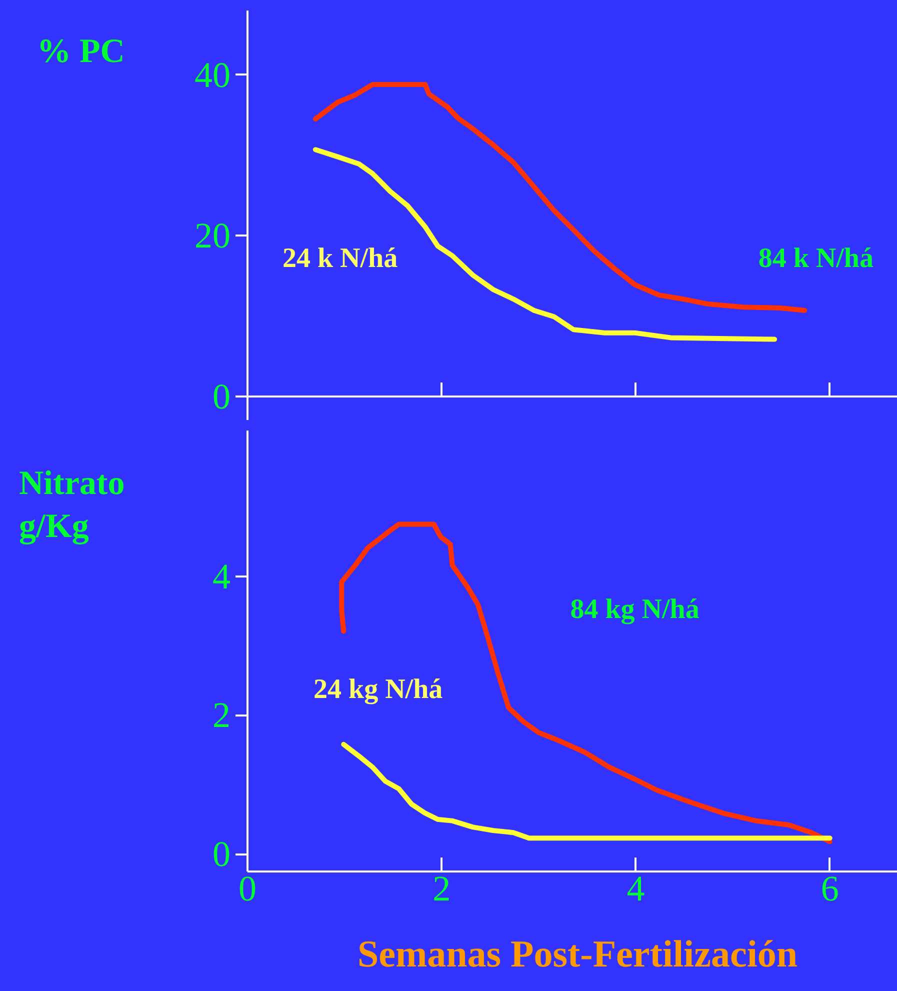 Image resolution: width=897 pixels, height=991 pixels. What do you see at coordinates (635, 610) in the screenshot?
I see `annotation: 84 kg N/há` at bounding box center [635, 610].